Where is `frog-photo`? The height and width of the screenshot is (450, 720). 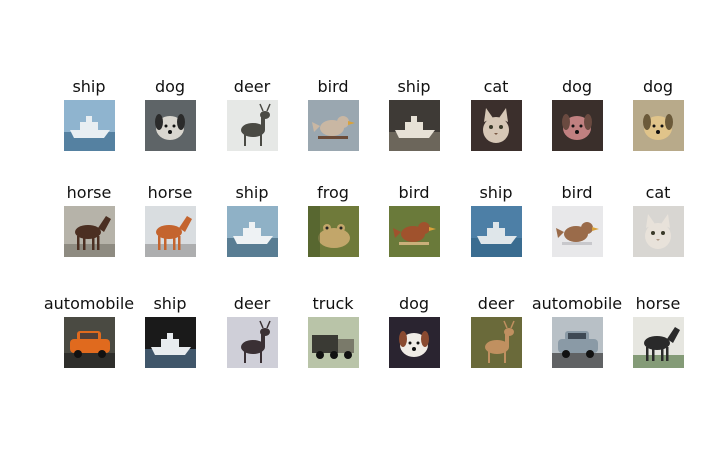
frog-photo is located at coordinates (333, 231).